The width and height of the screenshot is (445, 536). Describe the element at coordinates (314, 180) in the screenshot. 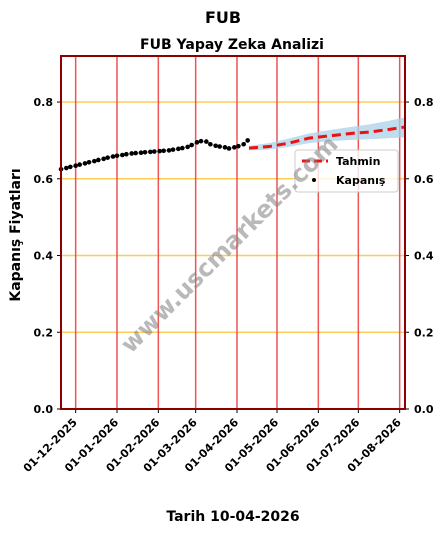

I see `legend-close-swatch` at that location.